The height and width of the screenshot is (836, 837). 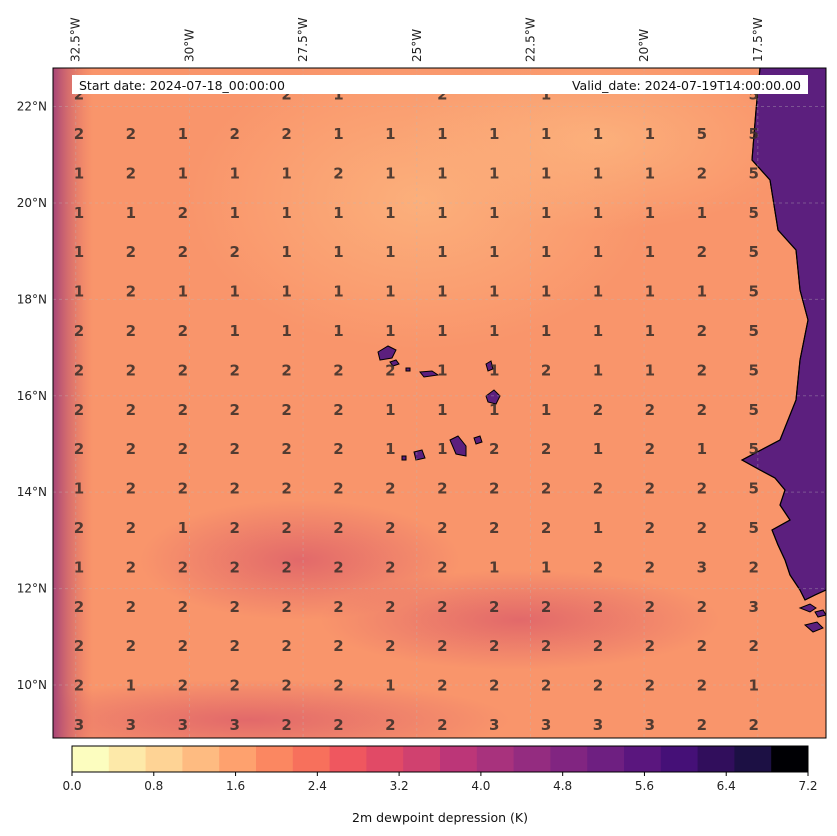 I want to click on latitude-tick-label: 14°N, so click(x=32, y=492).